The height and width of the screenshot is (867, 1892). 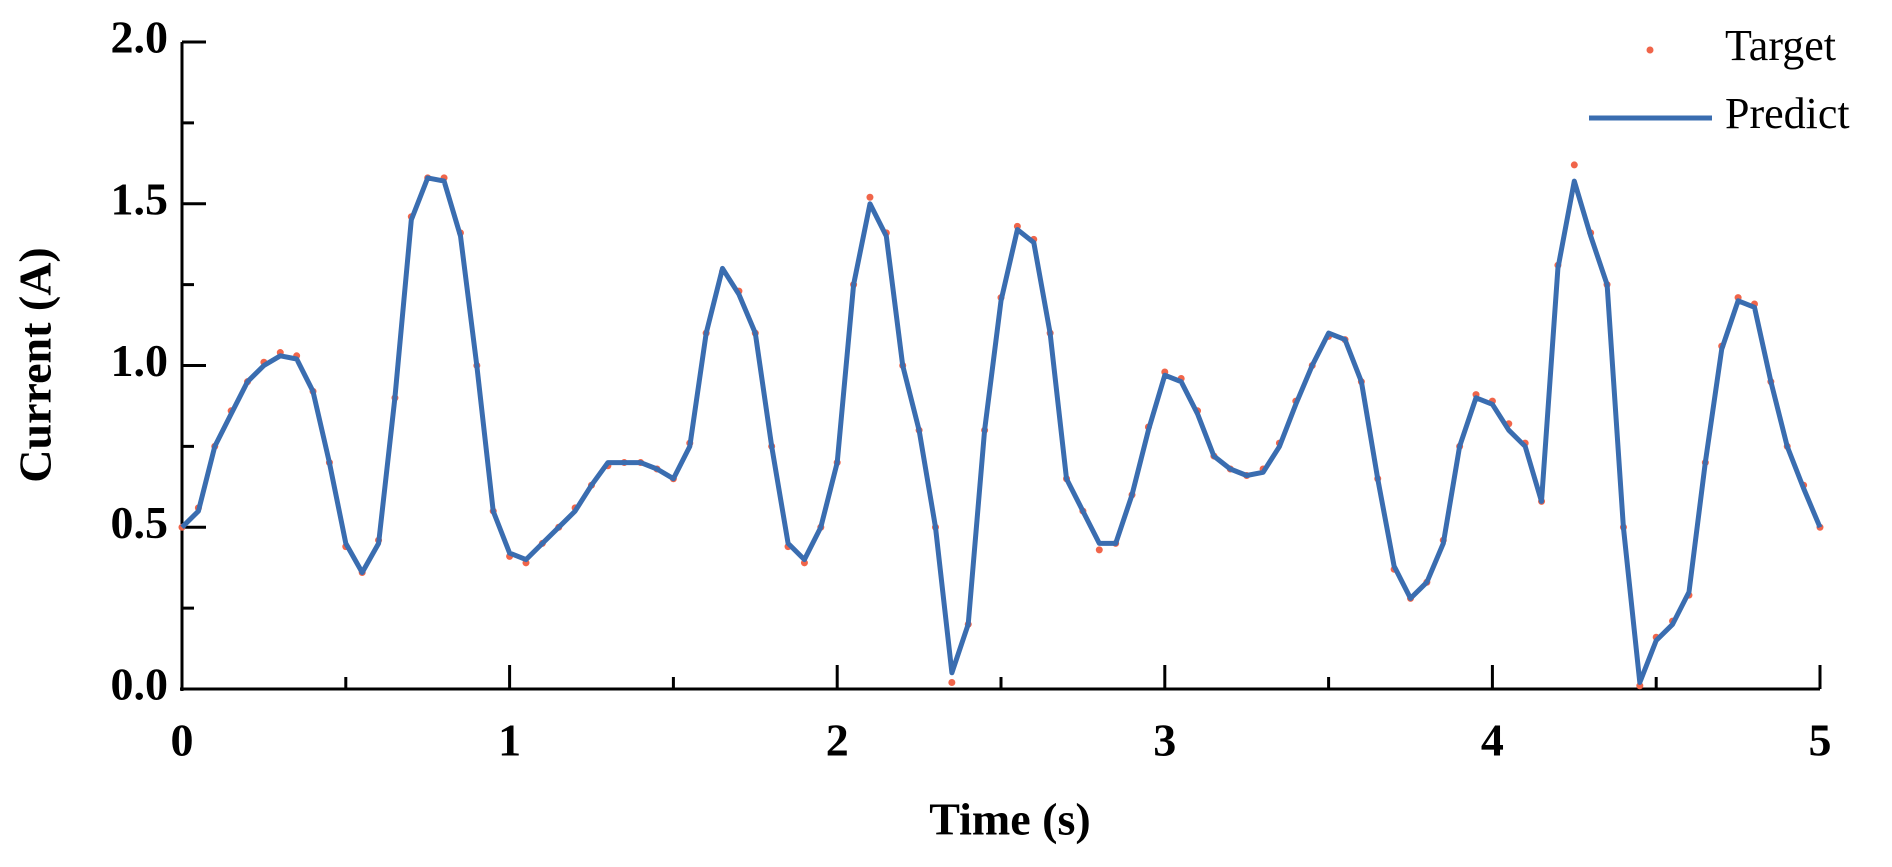 What do you see at coordinates (140, 522) in the screenshot?
I see `y-tick-label: 0.5` at bounding box center [140, 522].